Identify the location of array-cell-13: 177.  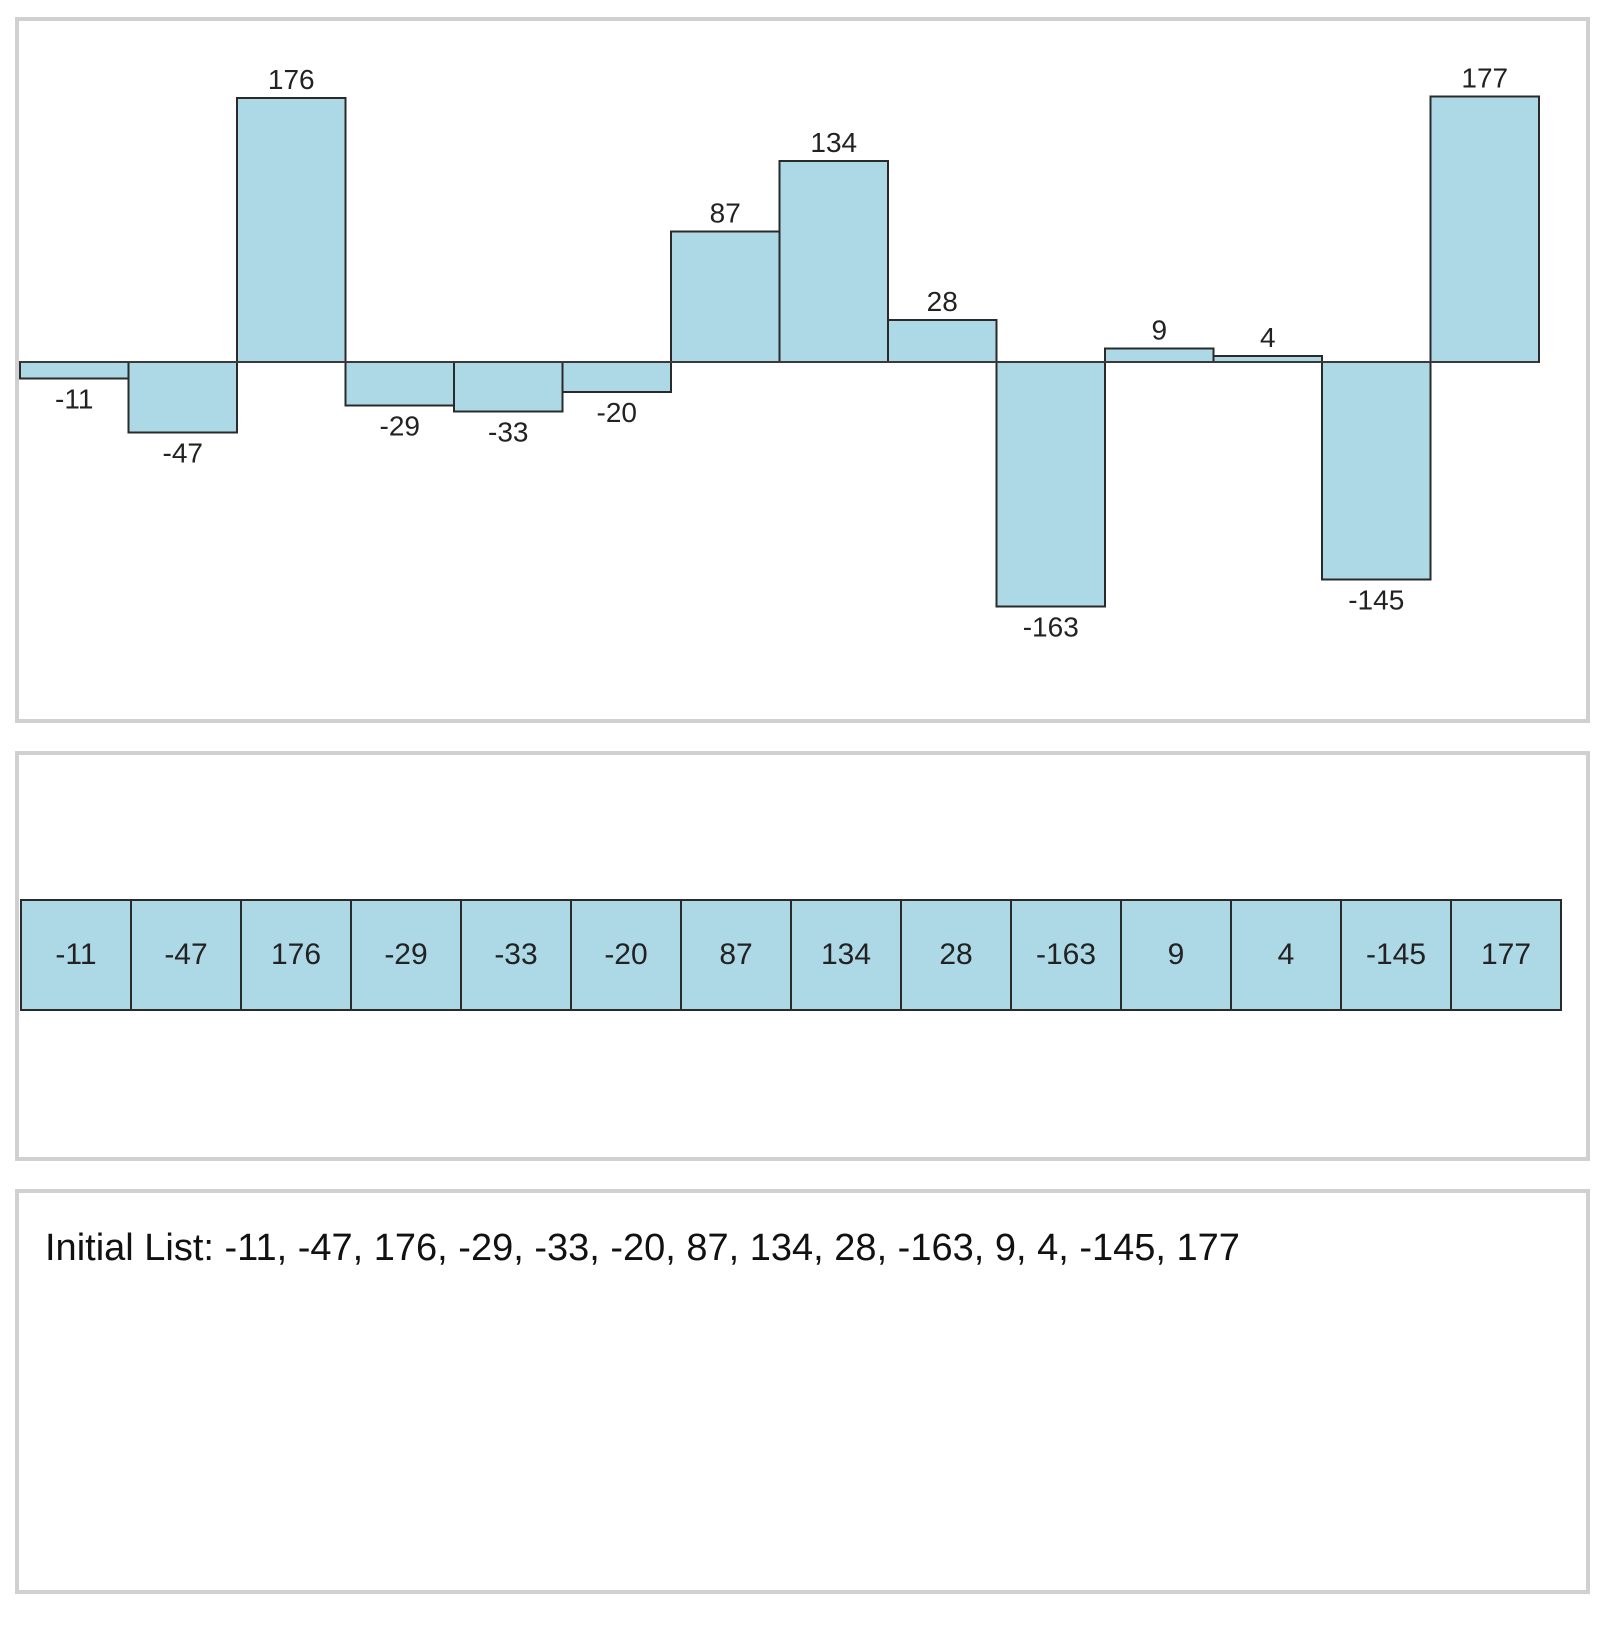
(1506, 955).